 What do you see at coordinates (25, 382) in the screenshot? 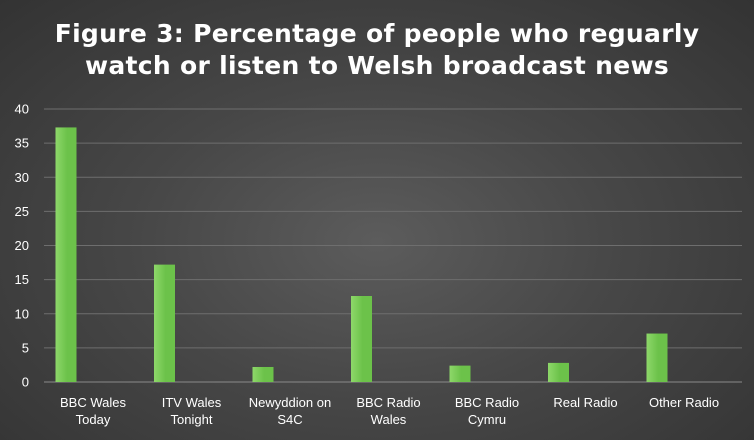
I see `y-tick-label: 0` at bounding box center [25, 382].